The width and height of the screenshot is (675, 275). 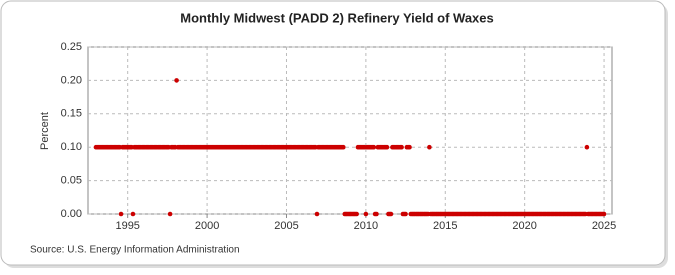 What do you see at coordinates (71, 80) in the screenshot?
I see `y-tick-label: 0.20` at bounding box center [71, 80].